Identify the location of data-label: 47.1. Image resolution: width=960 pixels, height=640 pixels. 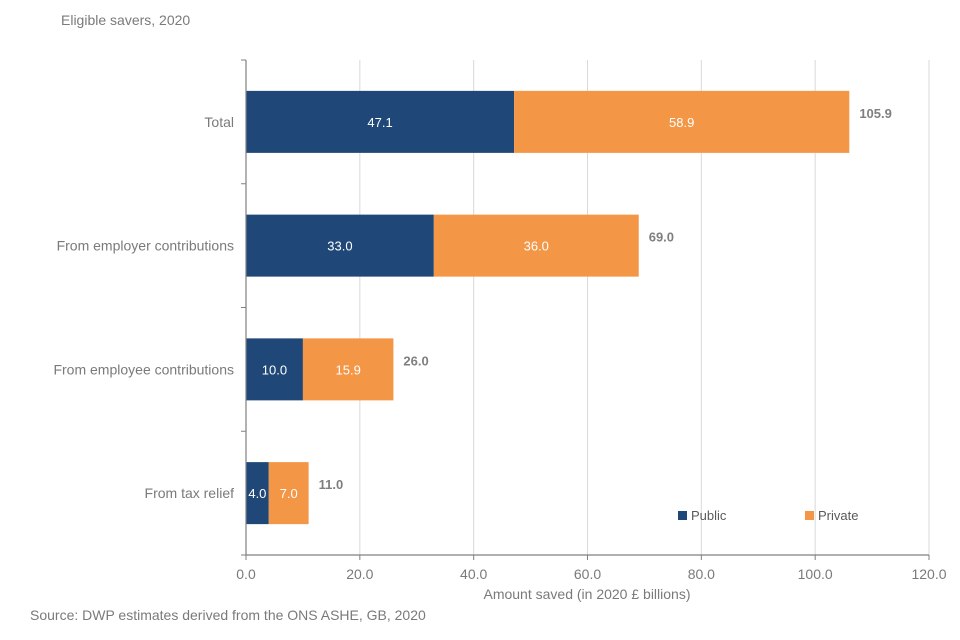
(379, 122).